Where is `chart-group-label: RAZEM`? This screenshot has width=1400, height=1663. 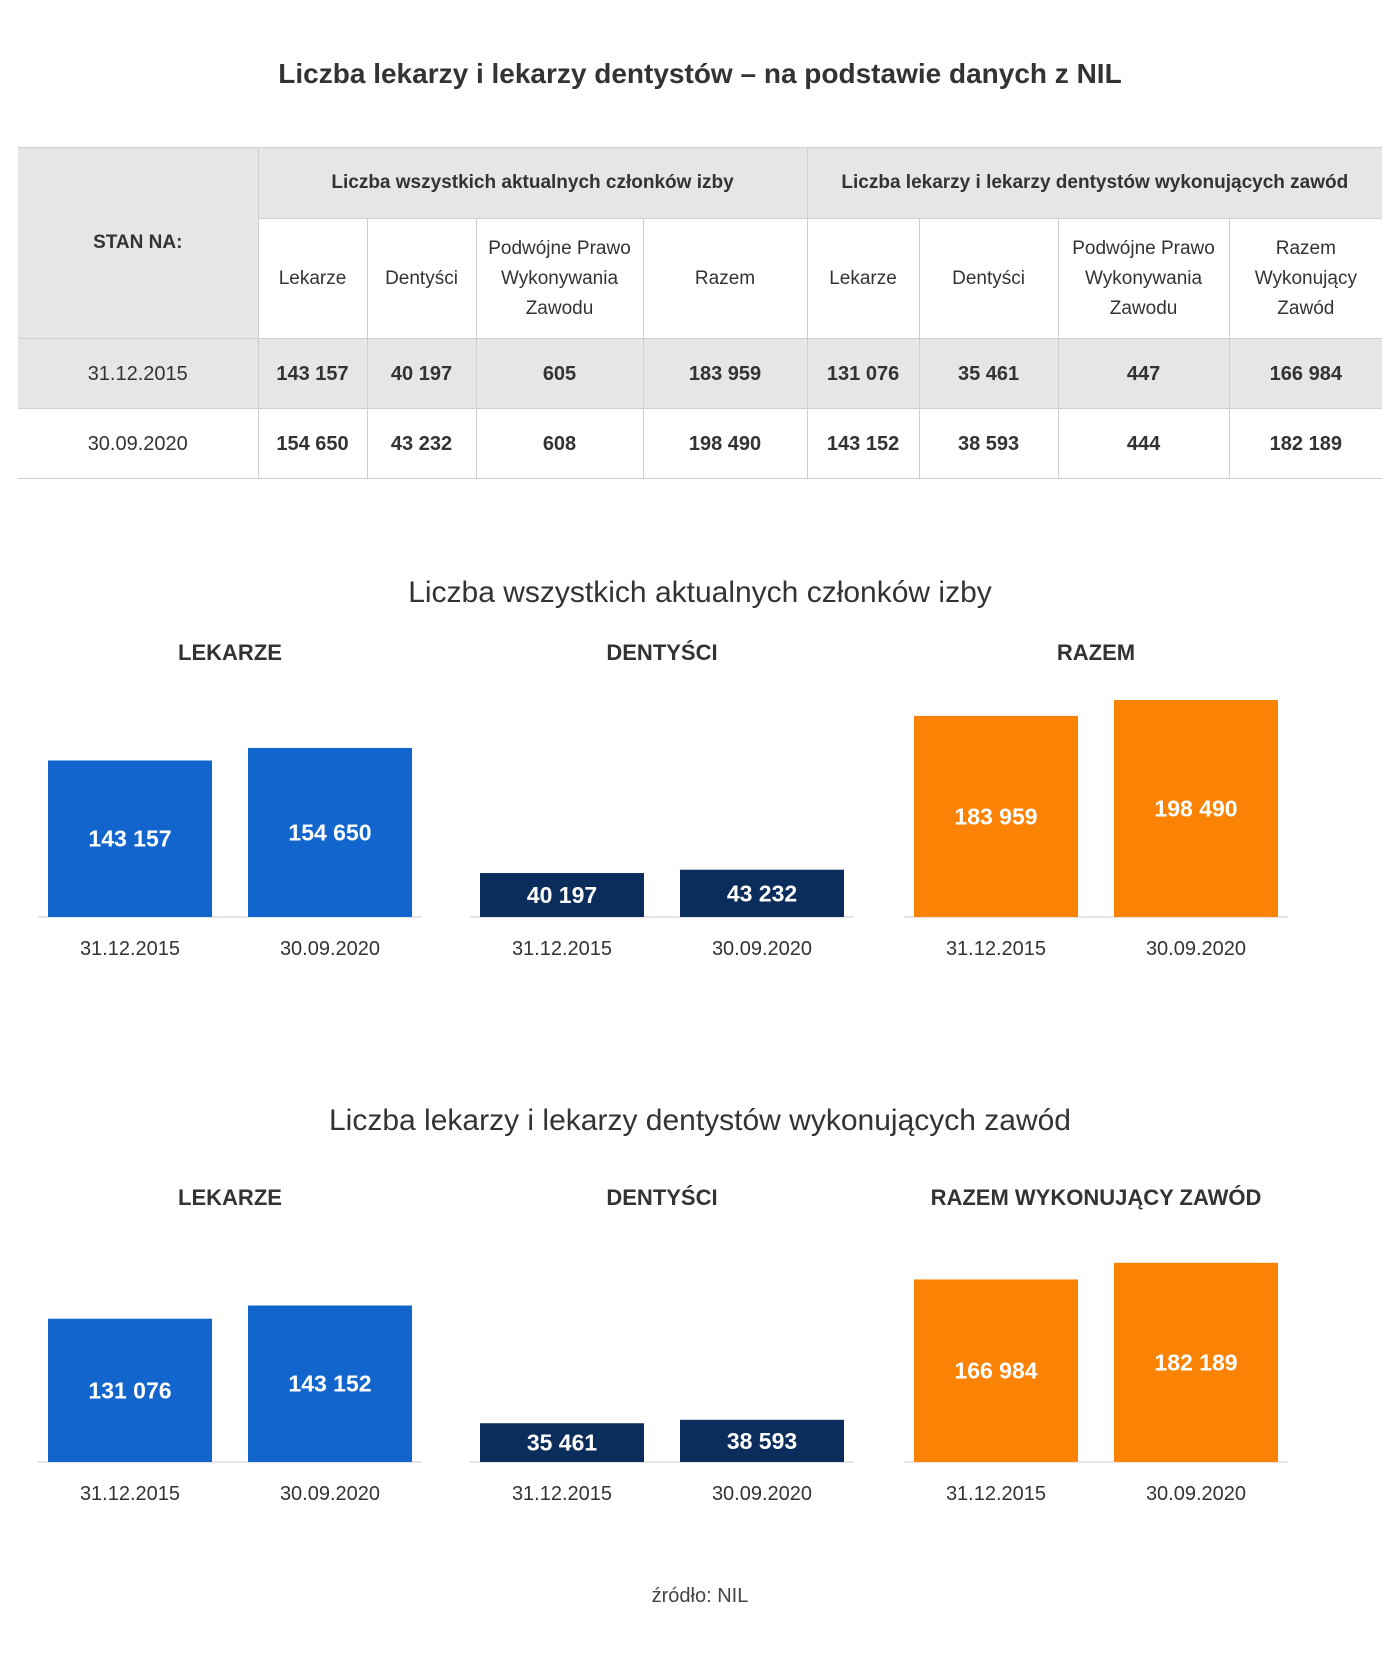 chart-group-label: RAZEM is located at coordinates (1096, 652).